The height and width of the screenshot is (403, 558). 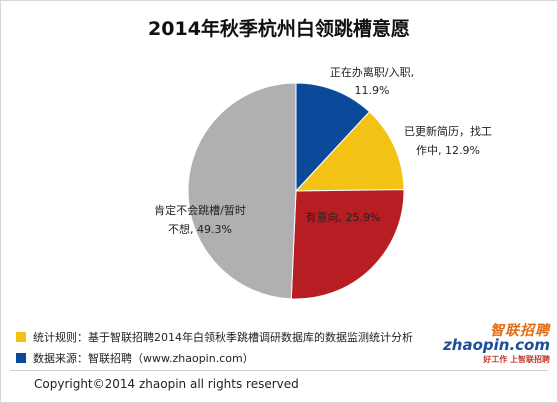 I want to click on legend-text-rule: 统计规则：基于智联招聘2014年白领秋季跳槽调研数据库的数据监测统计分析, so click(x=223, y=337).